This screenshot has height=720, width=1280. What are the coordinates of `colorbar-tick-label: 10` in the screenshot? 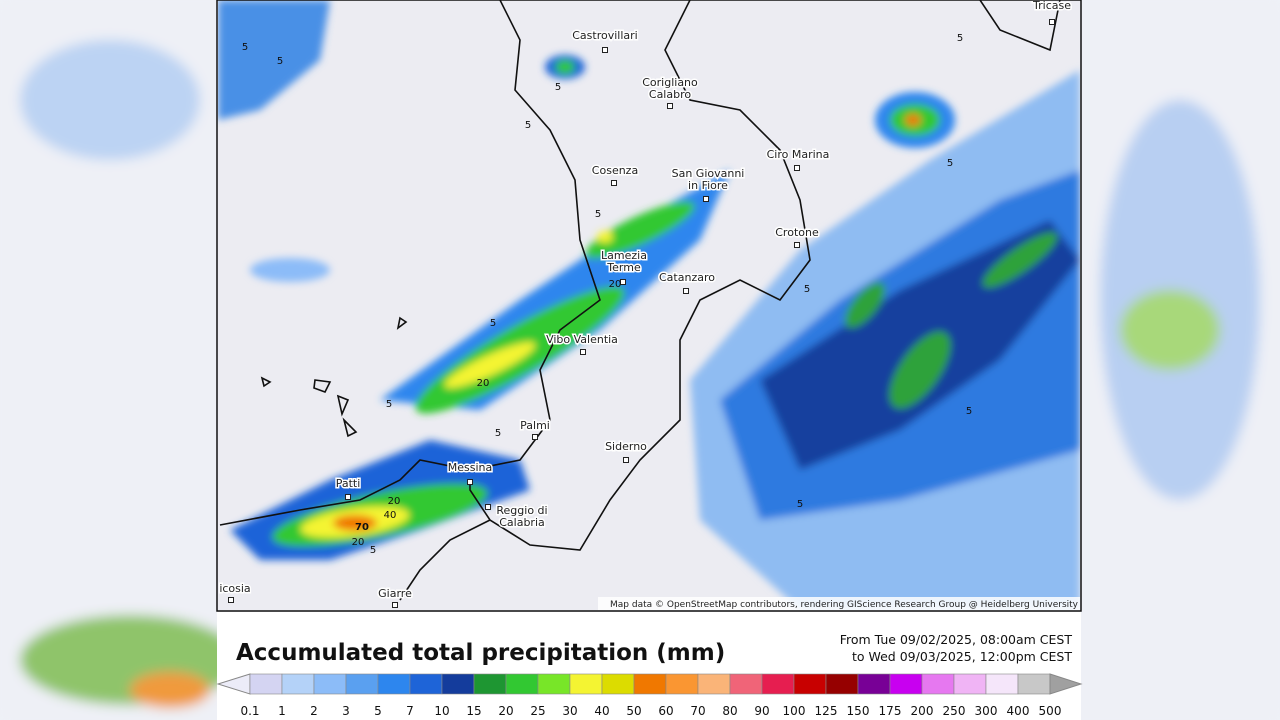 It's located at (441, 711).